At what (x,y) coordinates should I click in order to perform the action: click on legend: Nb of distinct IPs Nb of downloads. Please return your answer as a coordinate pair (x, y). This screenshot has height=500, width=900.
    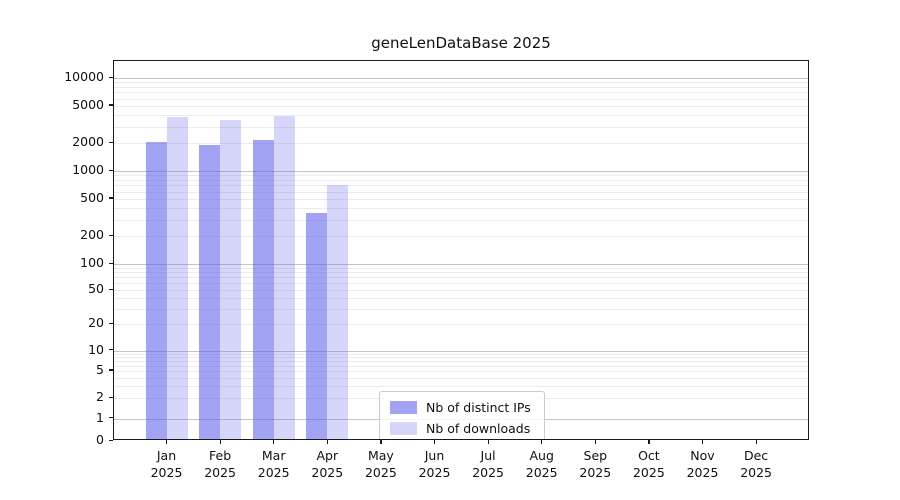
    Looking at the image, I should click on (462, 415).